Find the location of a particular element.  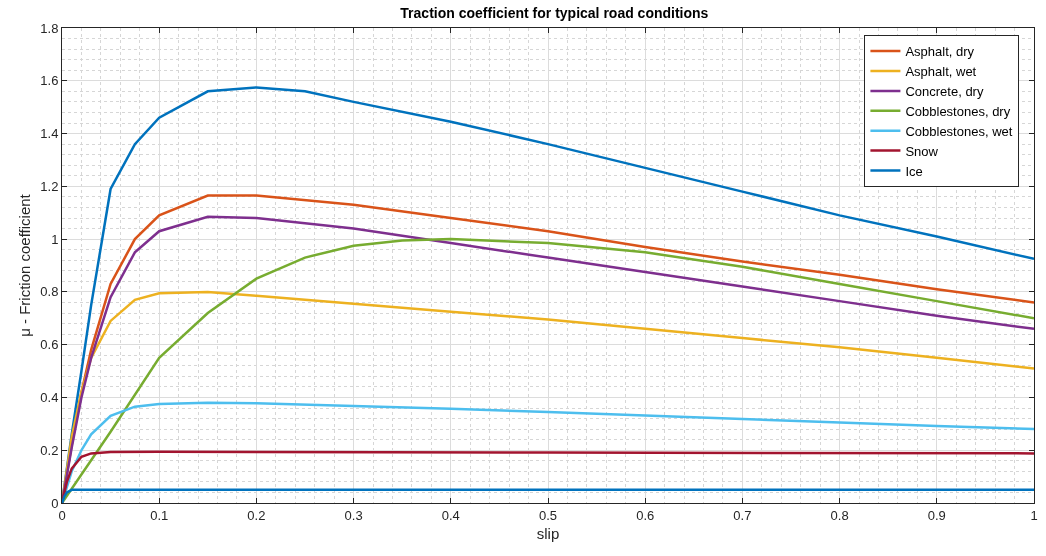

x-tick-label: 0.1 is located at coordinates (159, 515).